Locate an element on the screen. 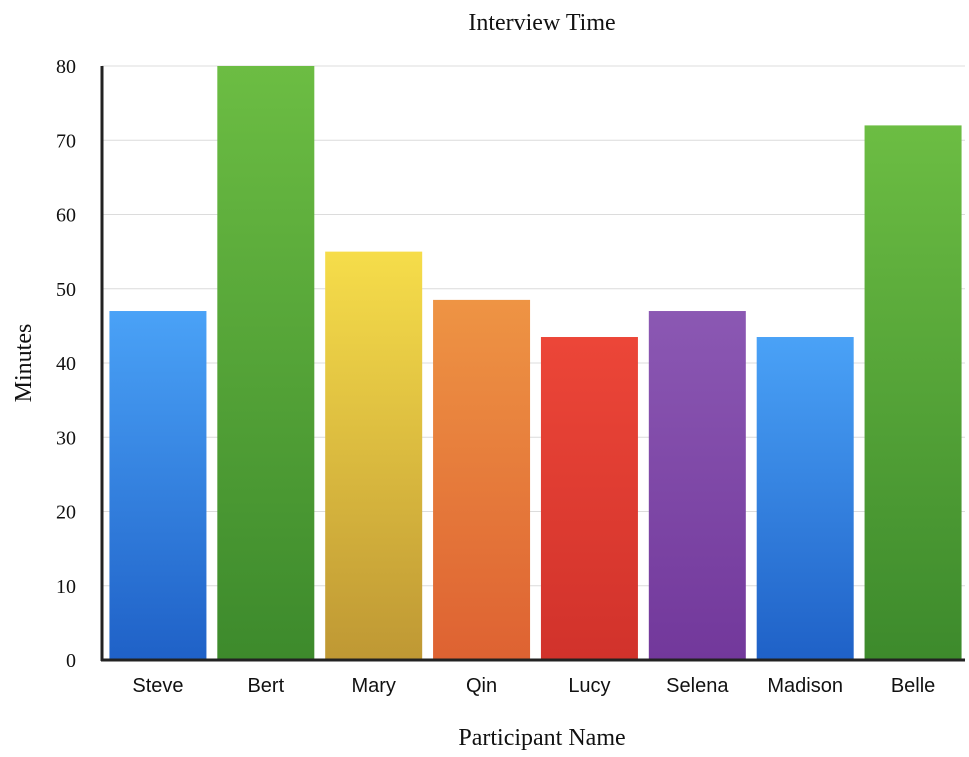 The image size is (969, 757). y-tick-label: 70 is located at coordinates (66, 141).